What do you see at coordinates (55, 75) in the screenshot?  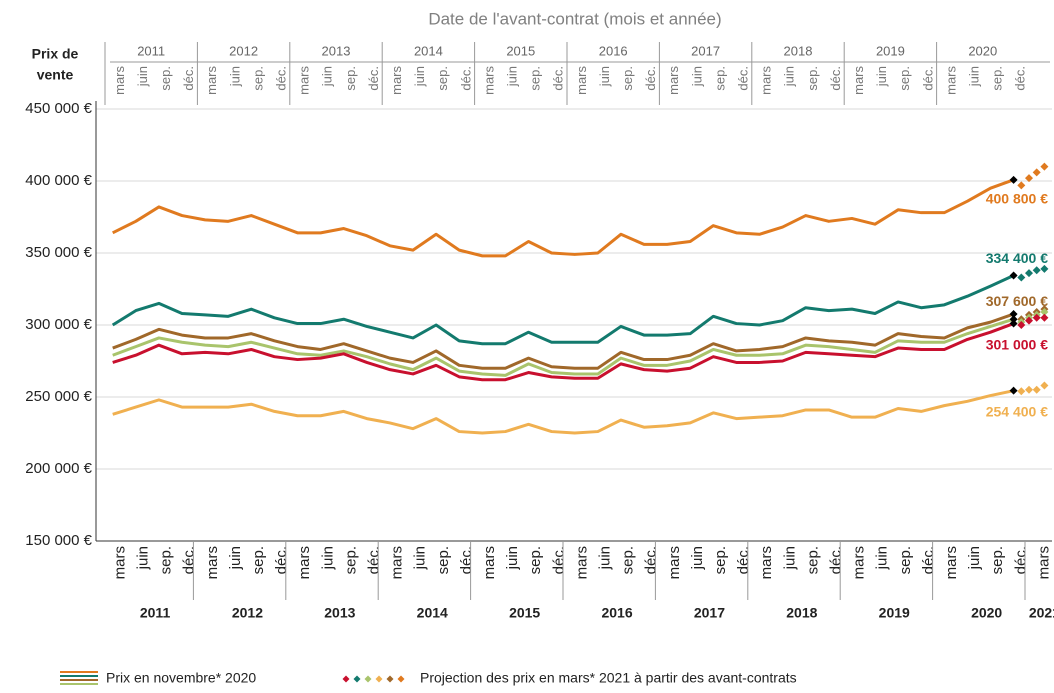 I see `y-axis-label: vente` at bounding box center [55, 75].